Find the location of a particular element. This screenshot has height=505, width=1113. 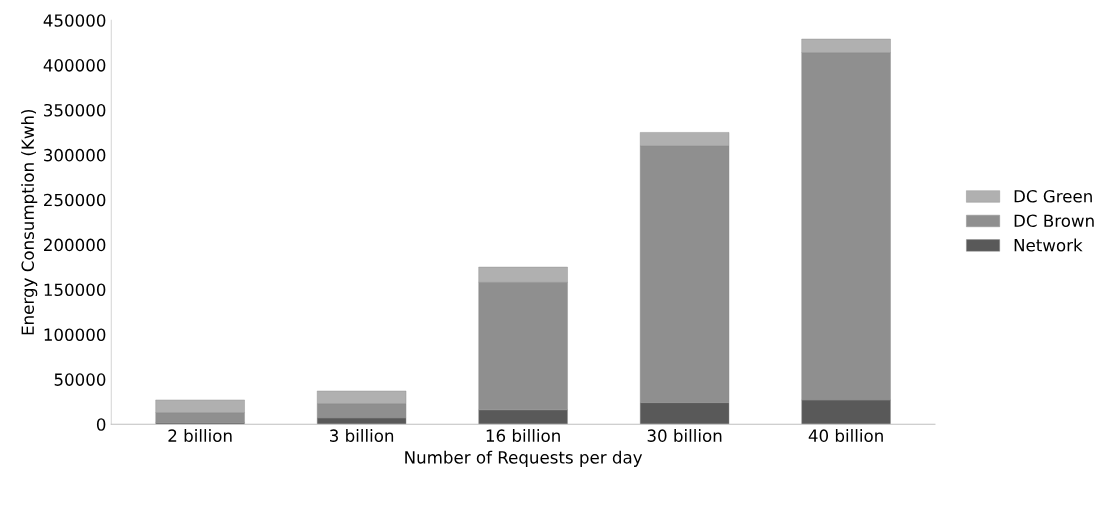

y-tick-label: 200000 is located at coordinates (75, 245).